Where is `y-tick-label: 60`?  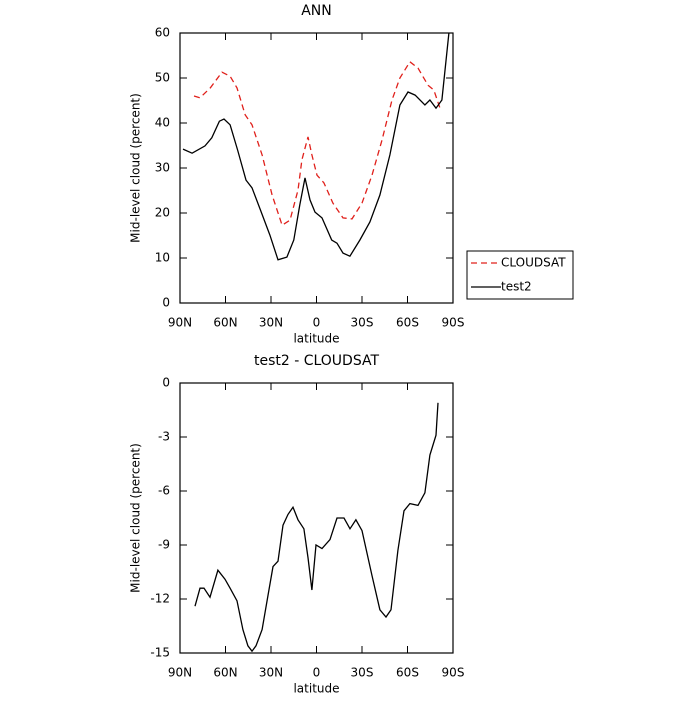
y-tick-label: 60 is located at coordinates (162, 33).